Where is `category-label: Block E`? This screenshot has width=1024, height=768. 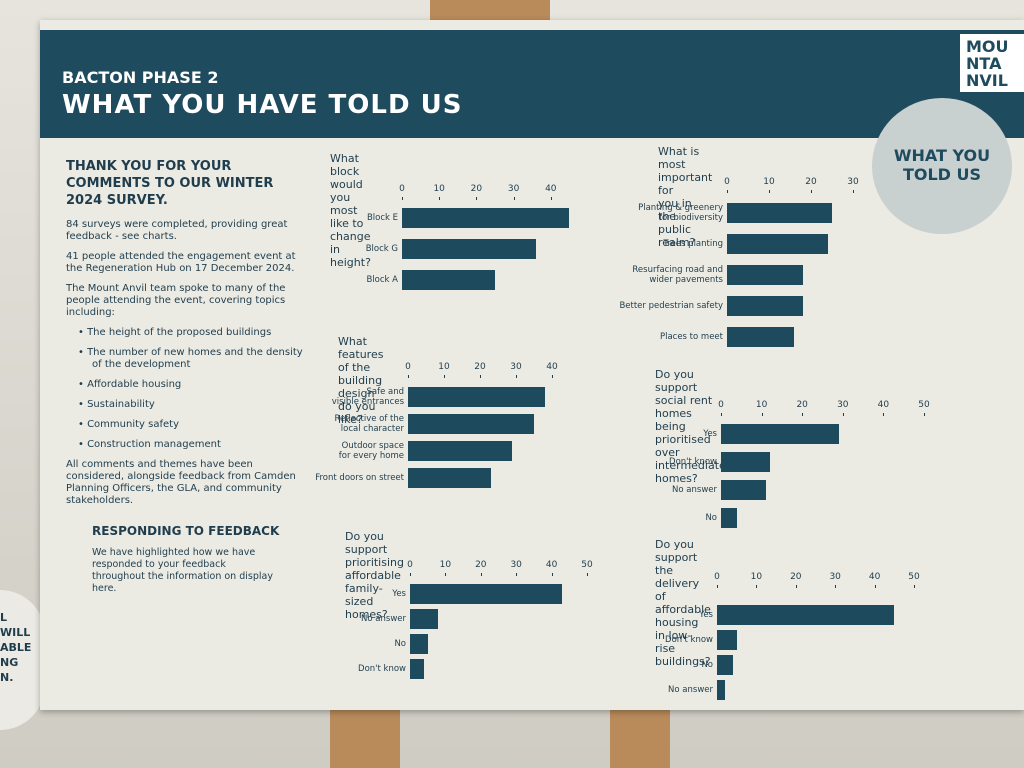 category-label: Block E is located at coordinates (382, 218).